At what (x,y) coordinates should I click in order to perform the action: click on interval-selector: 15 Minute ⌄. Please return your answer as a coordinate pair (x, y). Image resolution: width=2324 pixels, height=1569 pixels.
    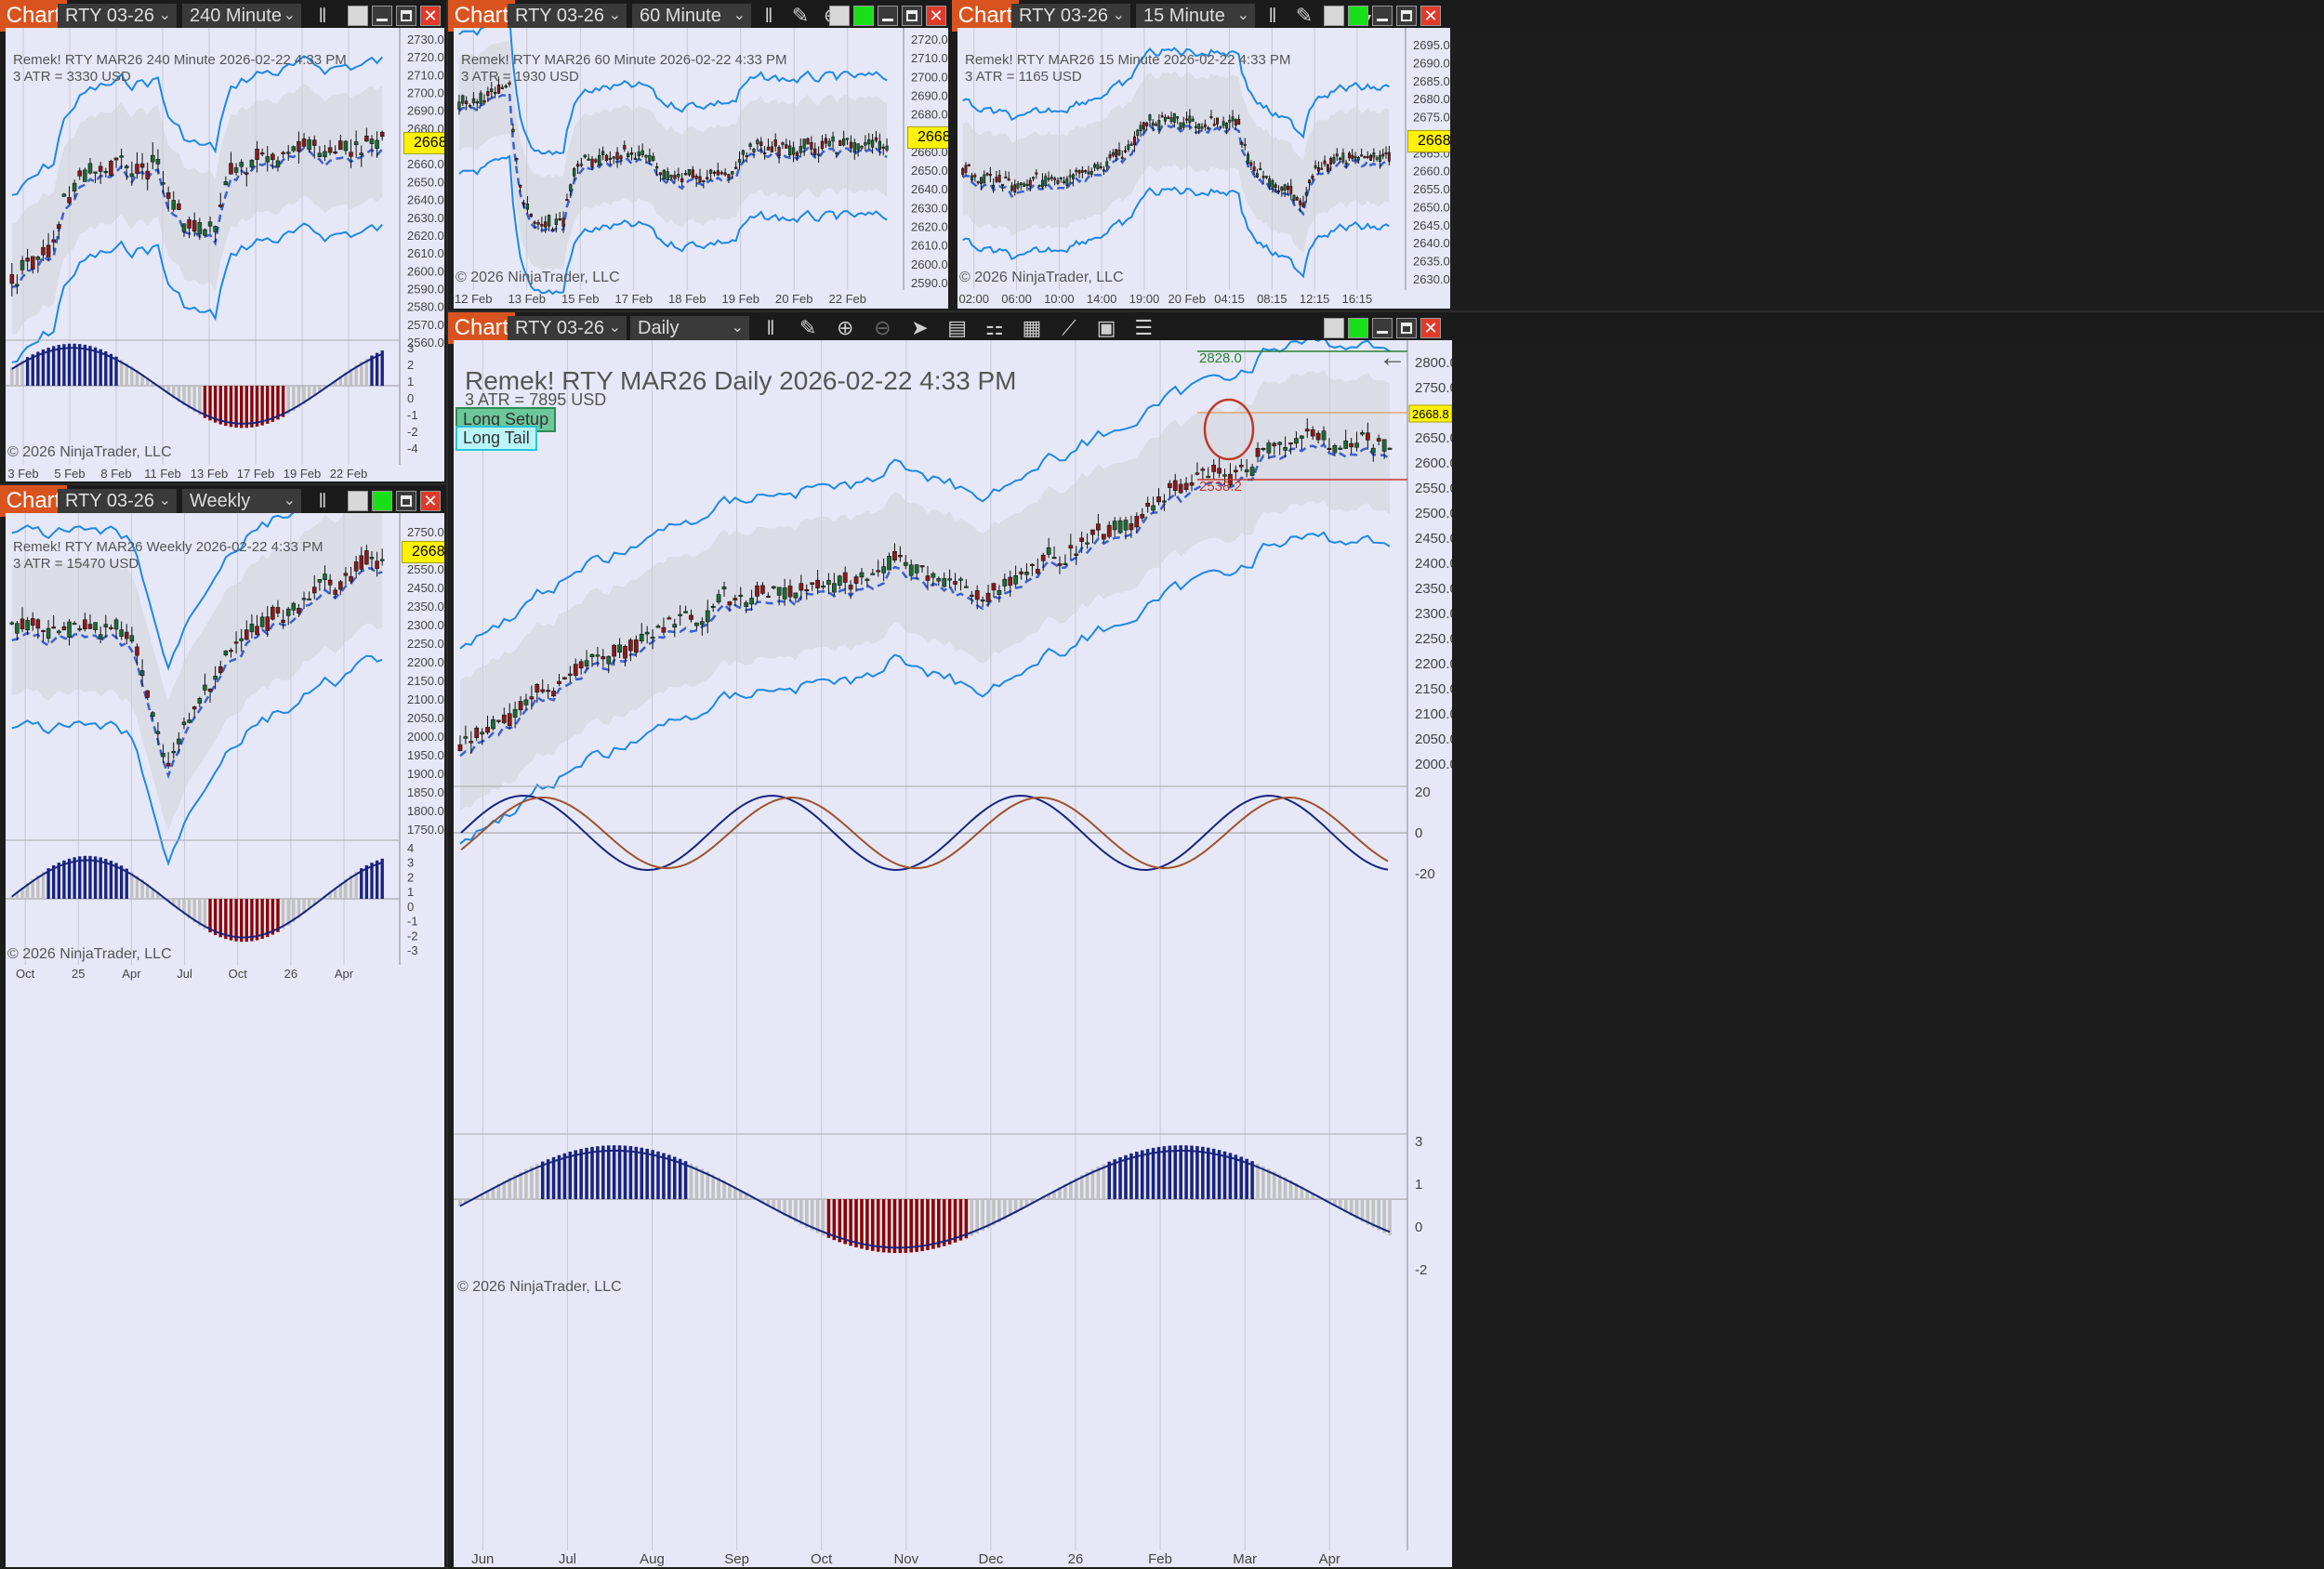
    Looking at the image, I should click on (1195, 16).